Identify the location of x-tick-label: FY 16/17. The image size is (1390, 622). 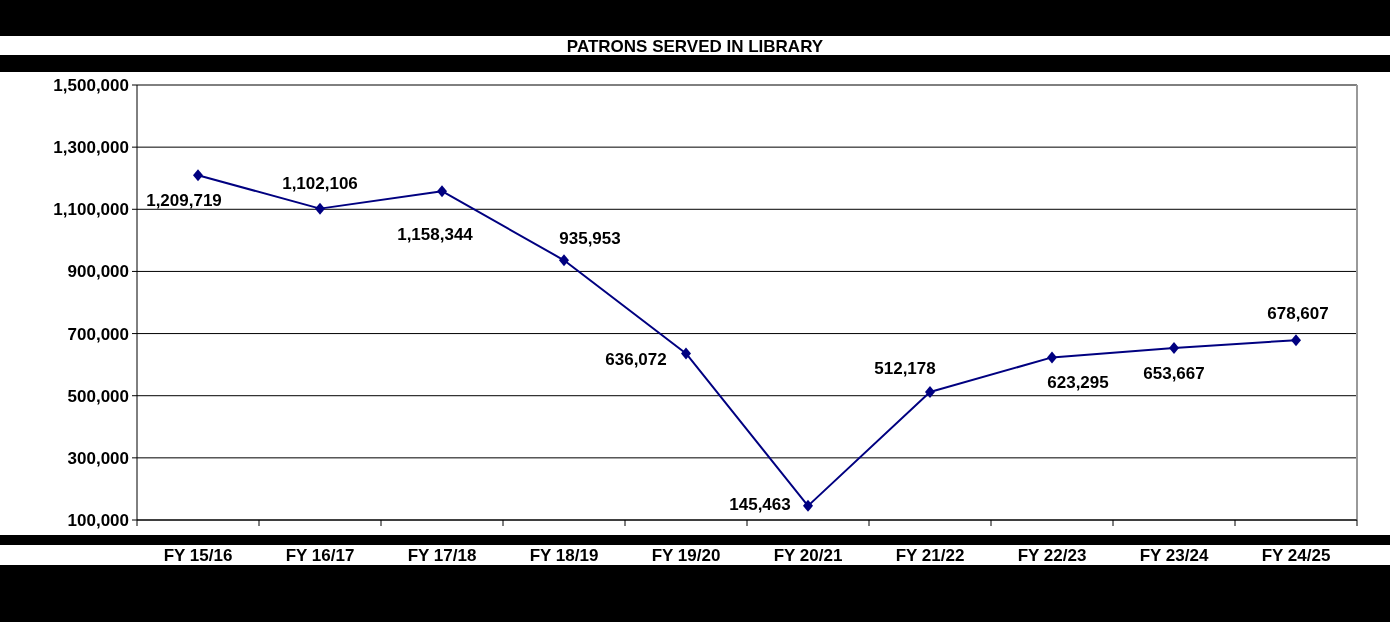
(320, 555).